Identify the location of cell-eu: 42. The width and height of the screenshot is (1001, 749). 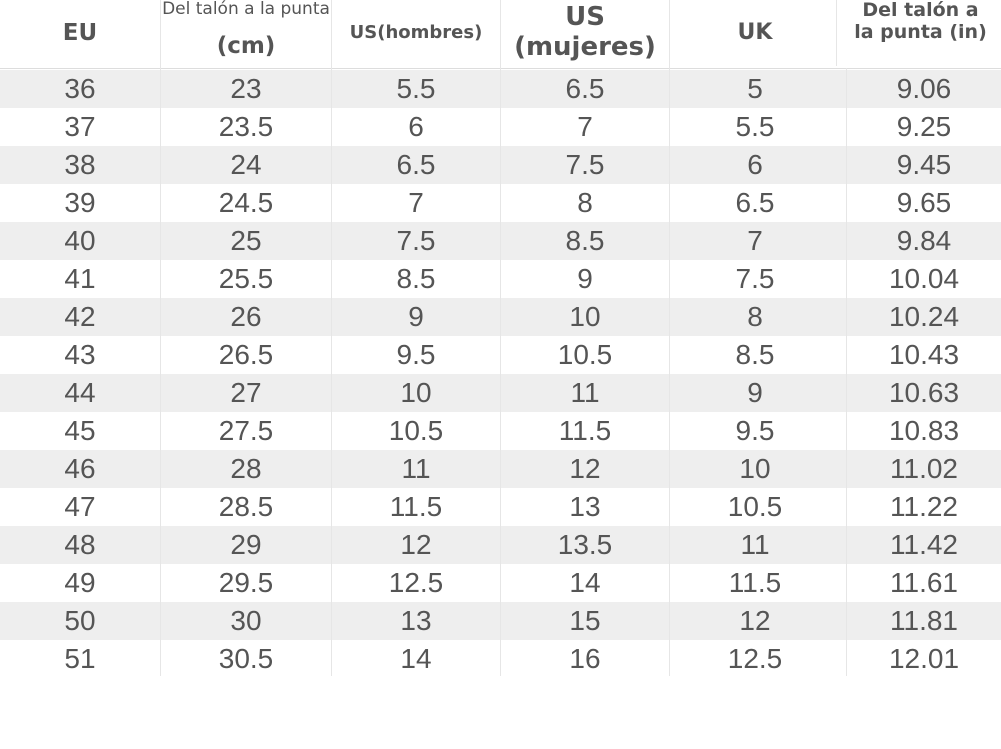
(80, 316).